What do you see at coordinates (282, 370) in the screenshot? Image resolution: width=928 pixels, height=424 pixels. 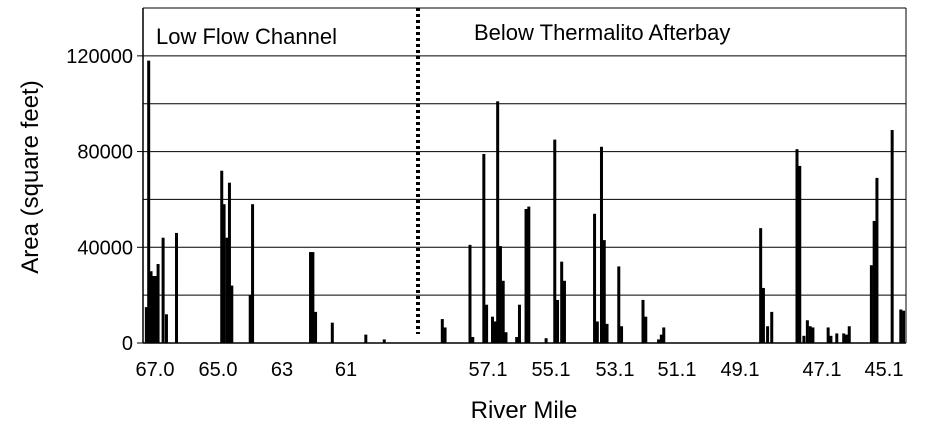 I see `x-tick-label: 63` at bounding box center [282, 370].